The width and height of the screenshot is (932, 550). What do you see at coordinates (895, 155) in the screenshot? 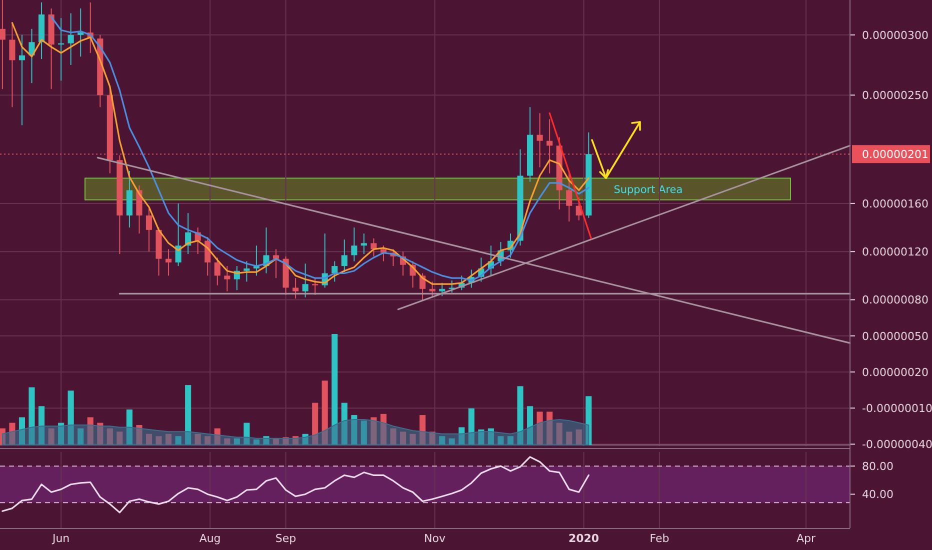
I see `ref-line-label: 0.00000201` at bounding box center [895, 155].